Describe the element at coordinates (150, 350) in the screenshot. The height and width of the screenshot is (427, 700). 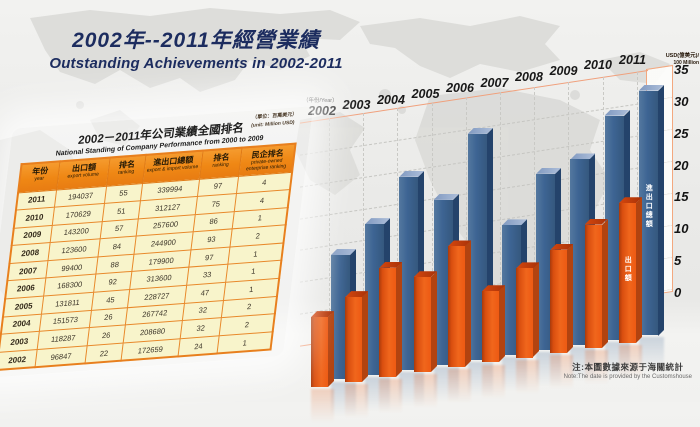
I see `value-cell: 172659` at that location.